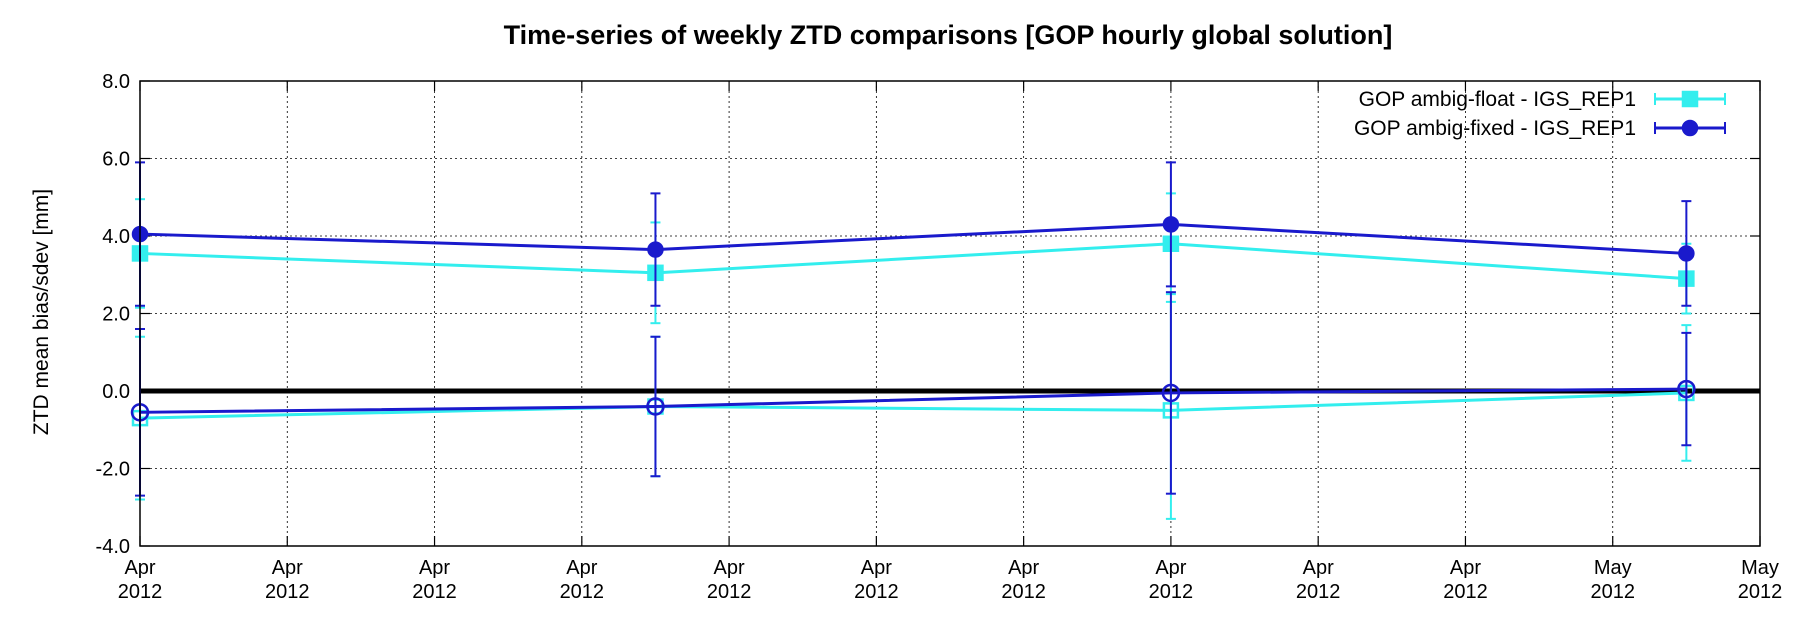 The height and width of the screenshot is (629, 1800). I want to click on y-axis-label: ZTD mean bias/sdev [mm], so click(41, 312).